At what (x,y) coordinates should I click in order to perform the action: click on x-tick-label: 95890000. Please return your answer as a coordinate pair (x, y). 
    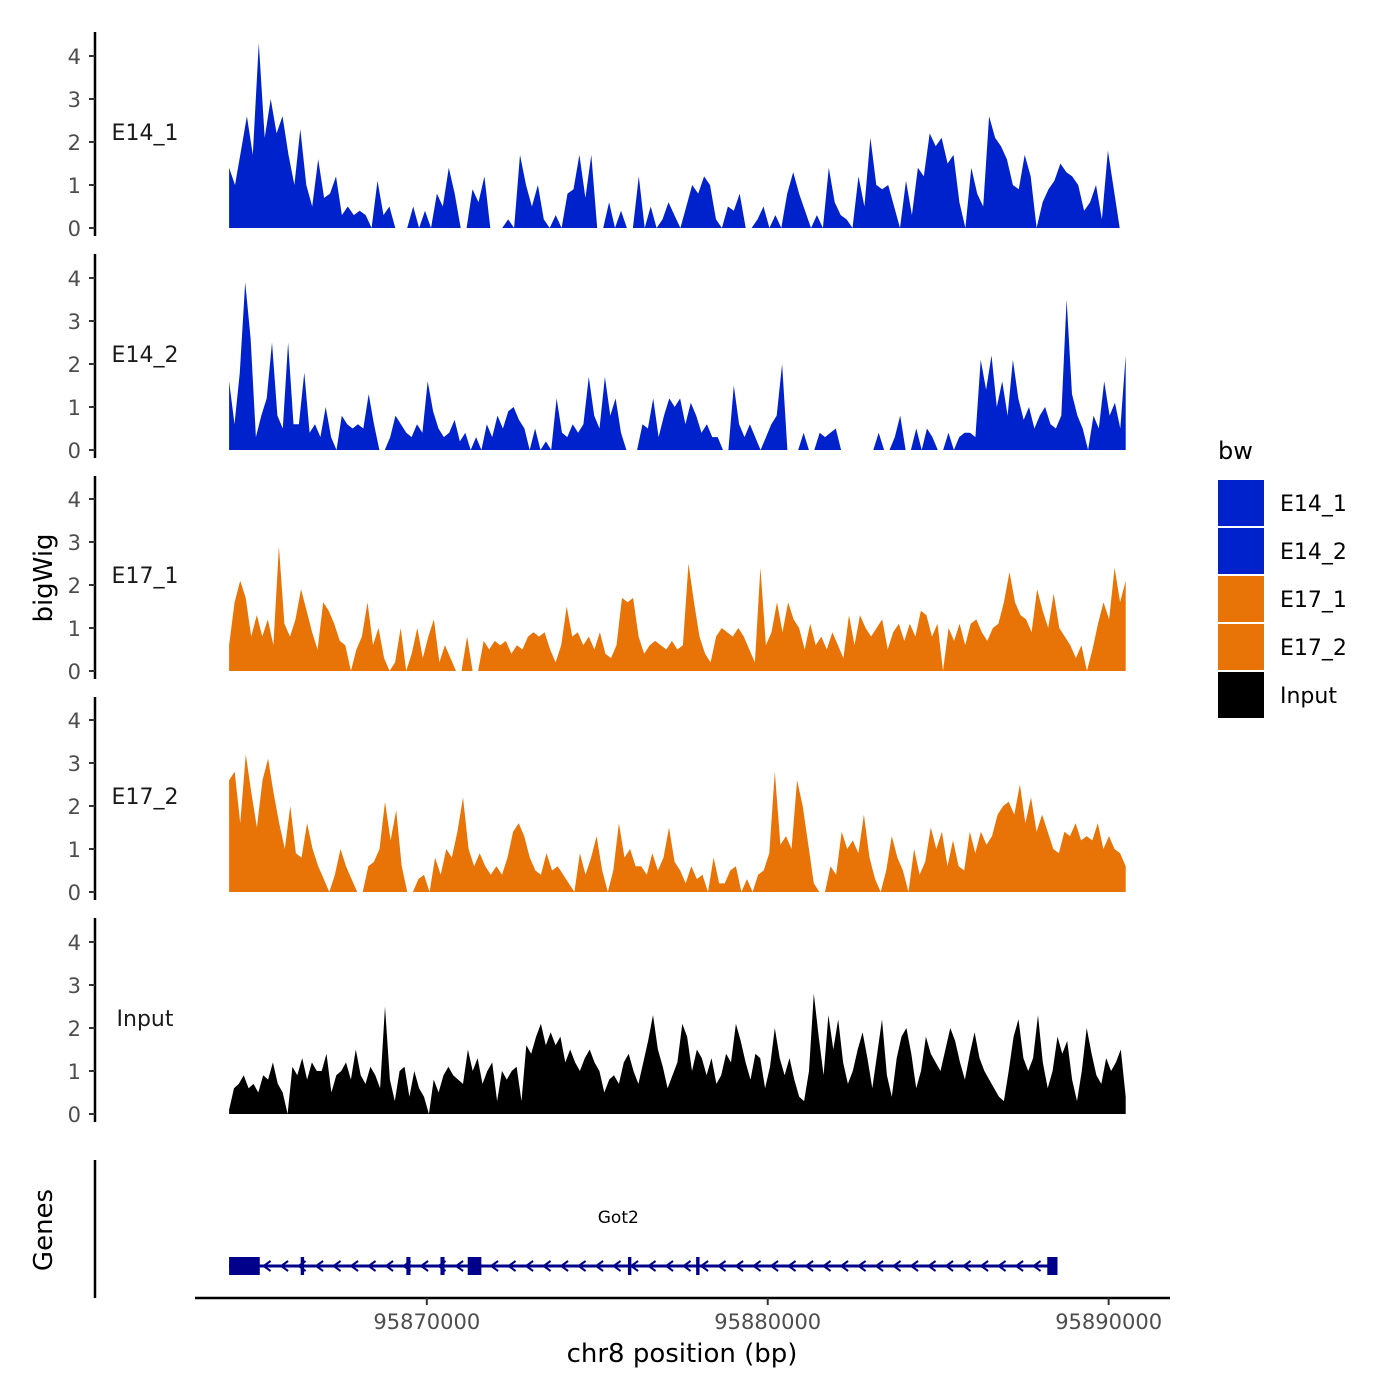
    Looking at the image, I should click on (1108, 1322).